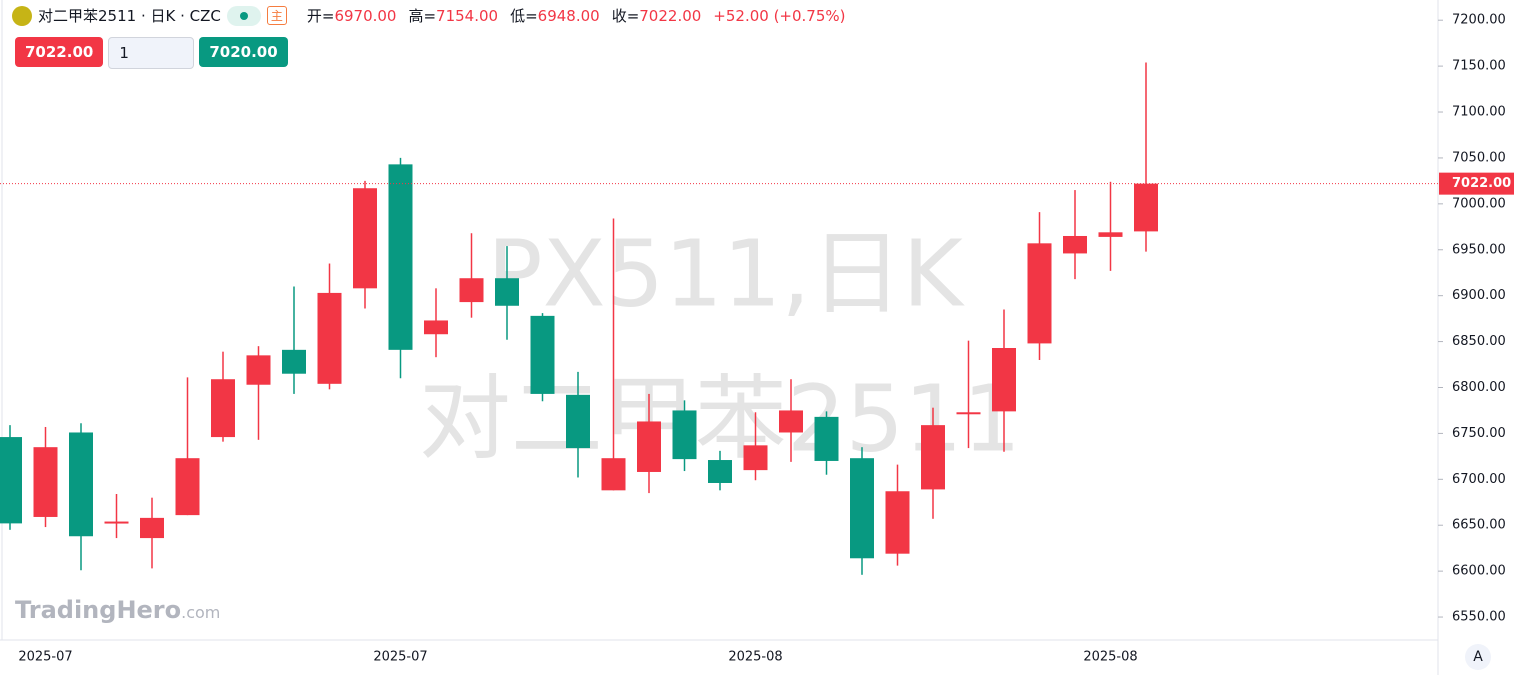 The width and height of the screenshot is (1514, 675). I want to click on logo-brand: TradingHero, so click(98, 610).